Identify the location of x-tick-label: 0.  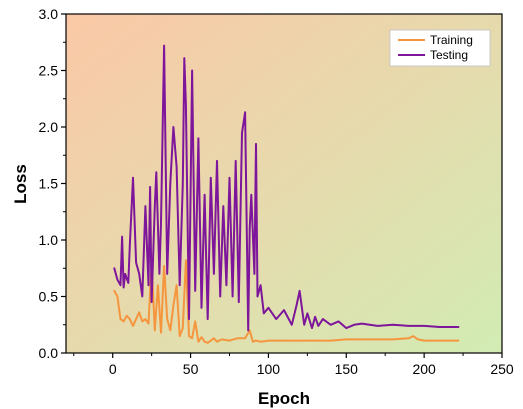
(113, 369).